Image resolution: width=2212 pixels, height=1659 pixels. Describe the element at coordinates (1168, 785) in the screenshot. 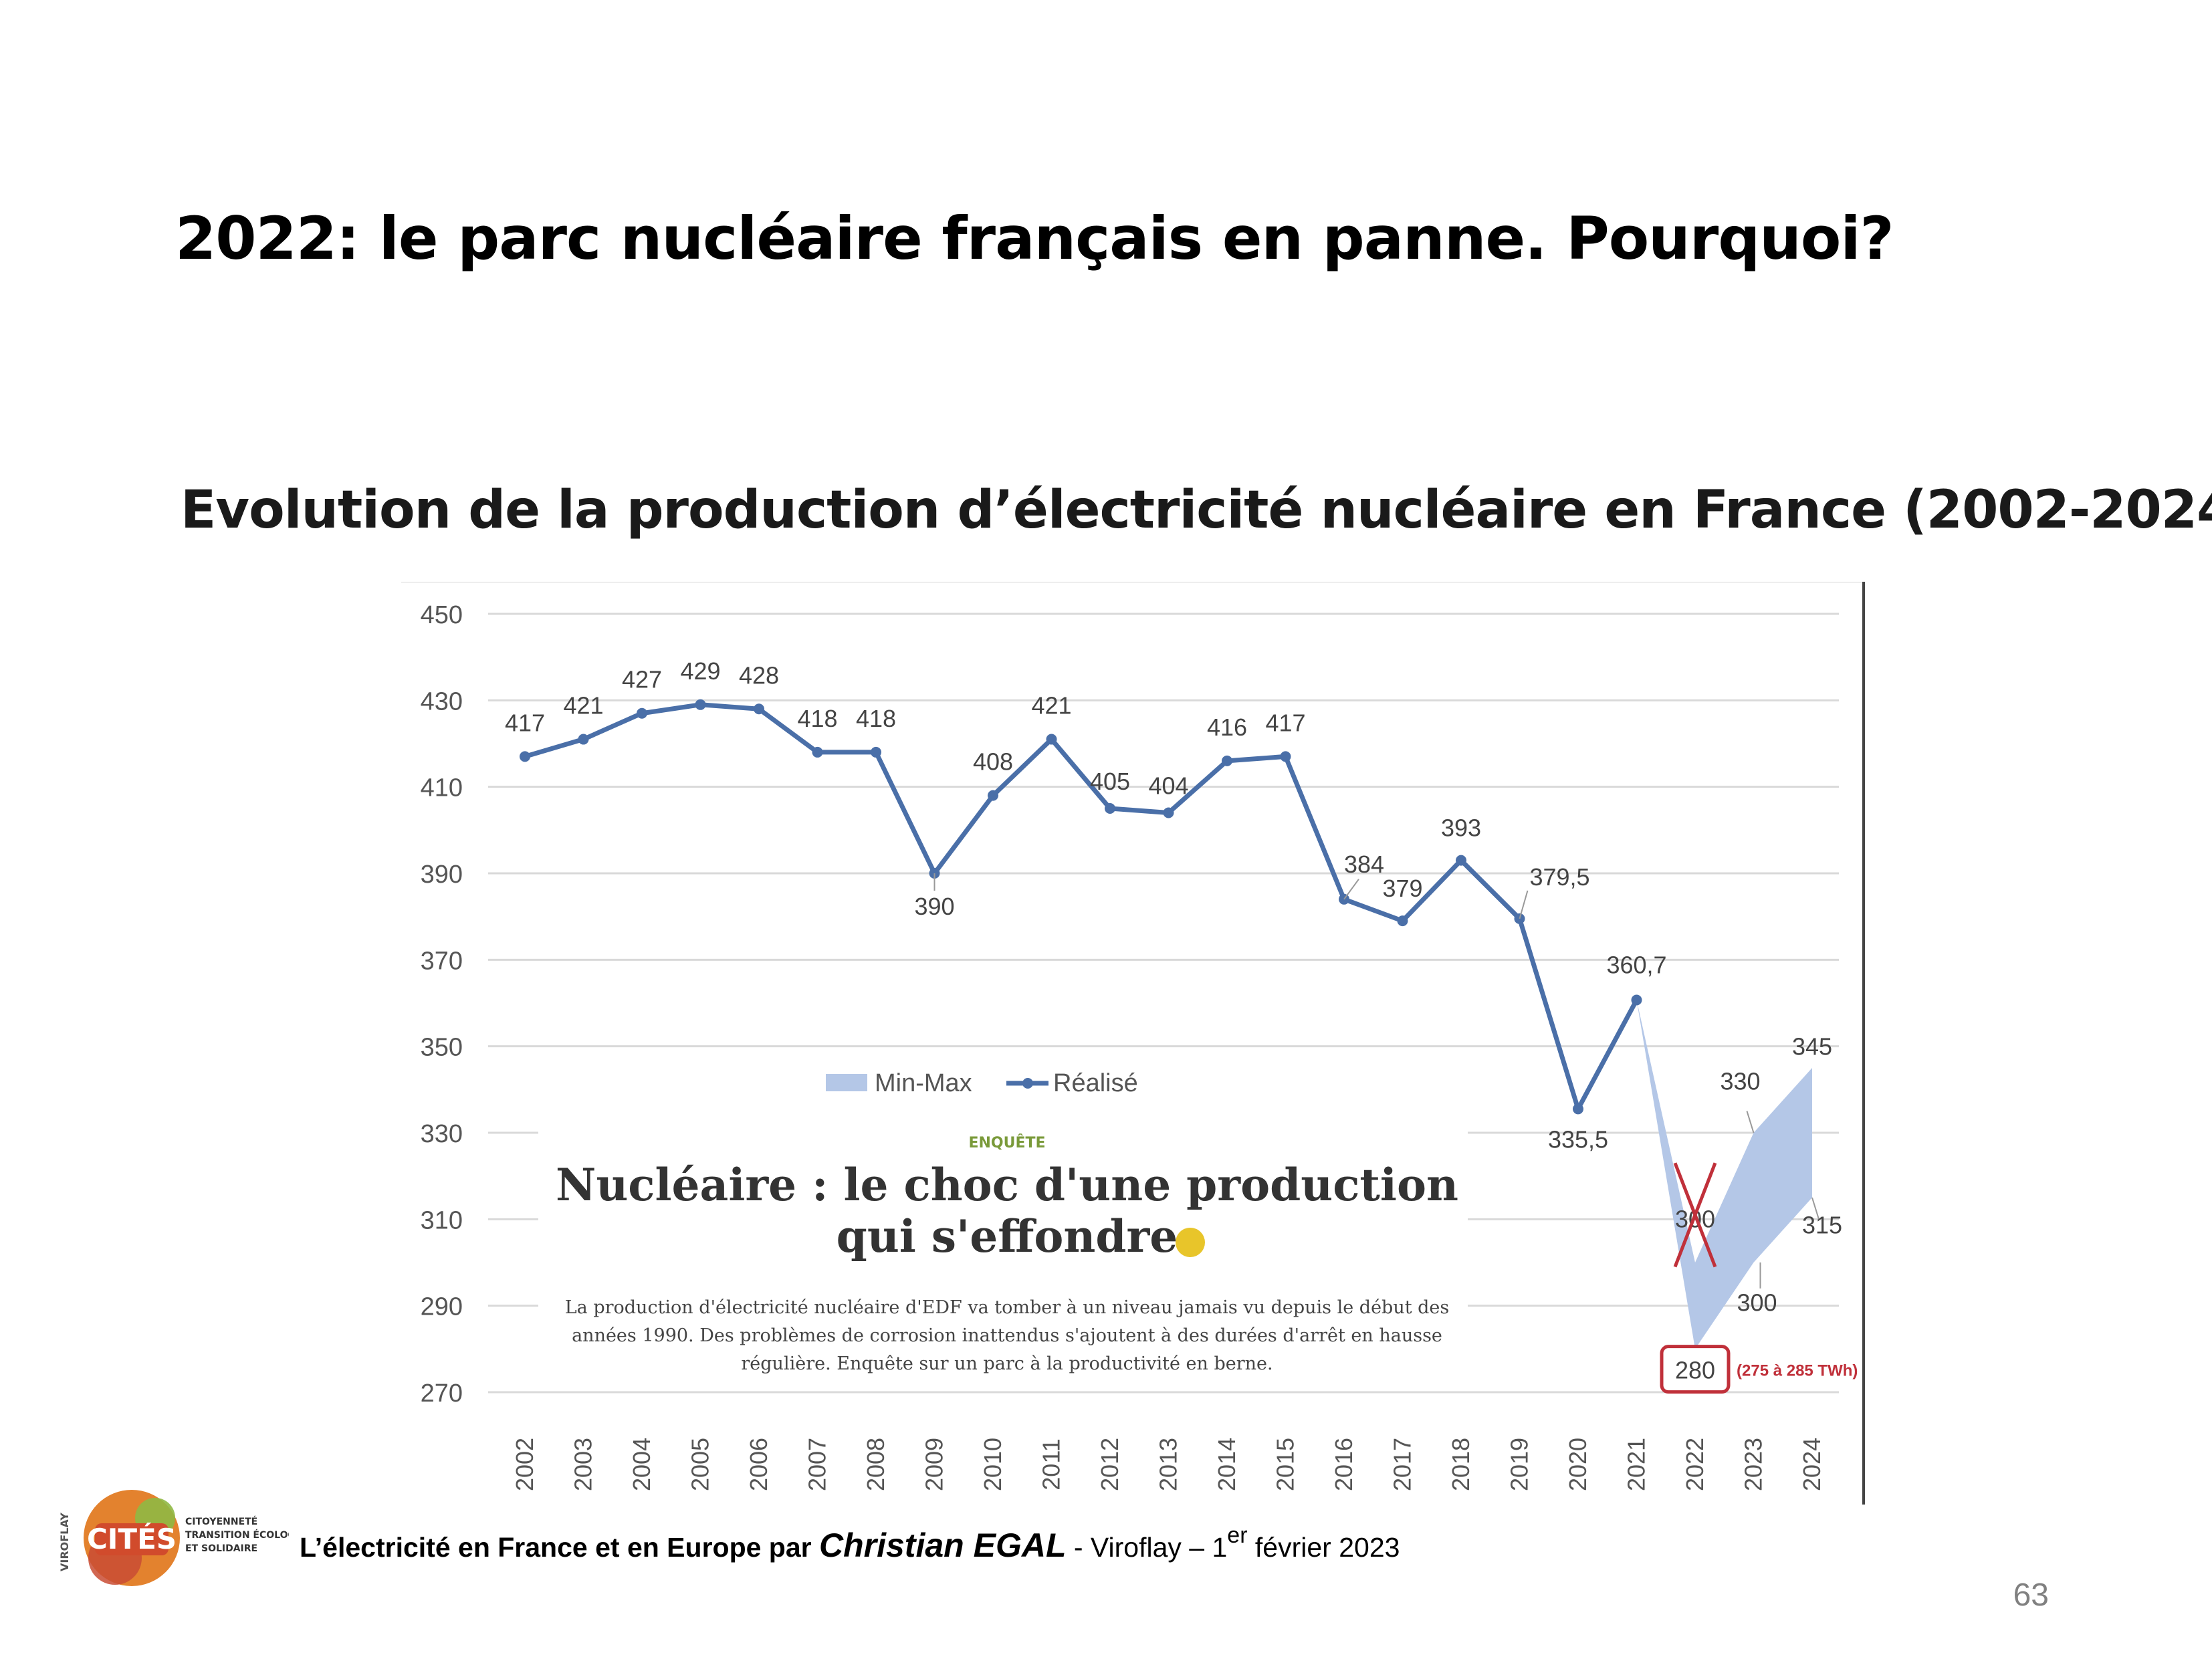

I see `data-label-2013: 404` at that location.